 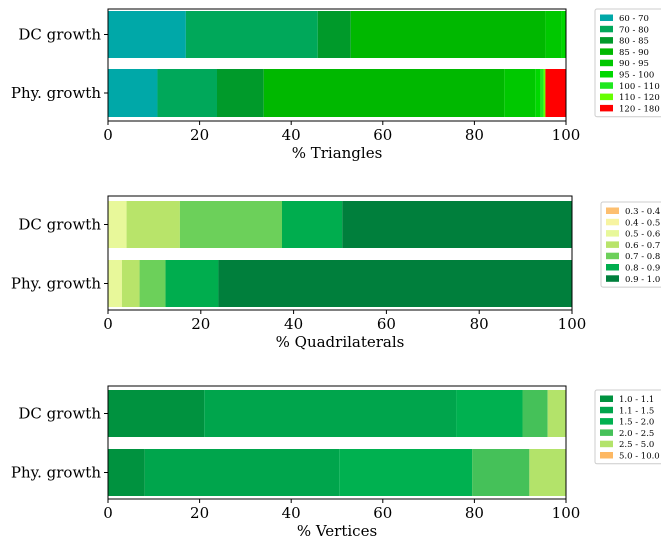 What do you see at coordinates (639, 87) in the screenshot?
I see `legend-label: 100 - 110` at bounding box center [639, 87].